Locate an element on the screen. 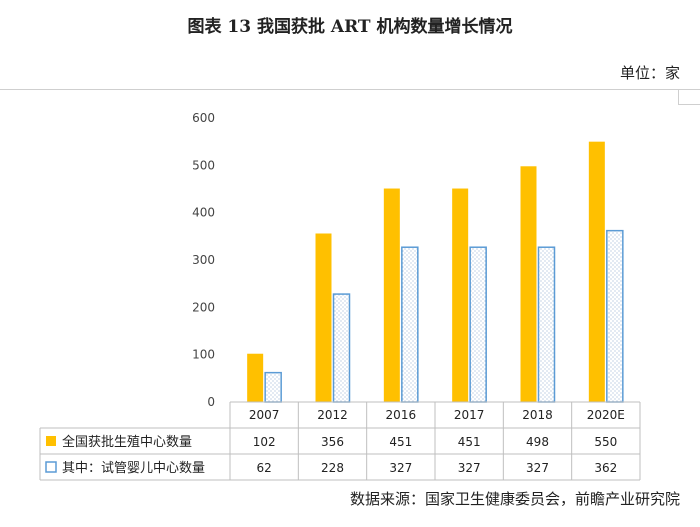 The image size is (700, 527). y-tick-label: 200 is located at coordinates (203, 307).